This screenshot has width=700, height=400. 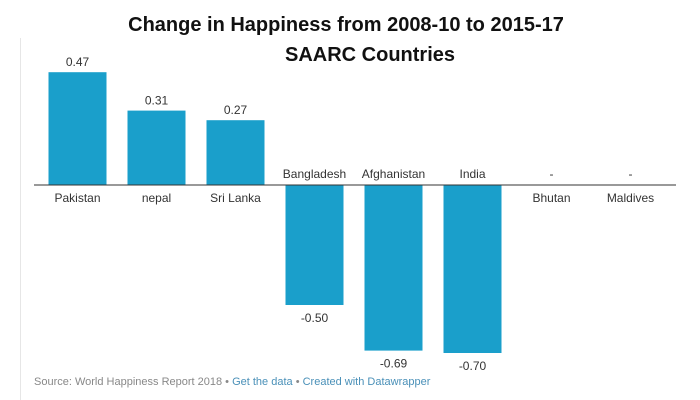 I want to click on chart-subtitle: SAARC Countries, so click(x=369, y=55).